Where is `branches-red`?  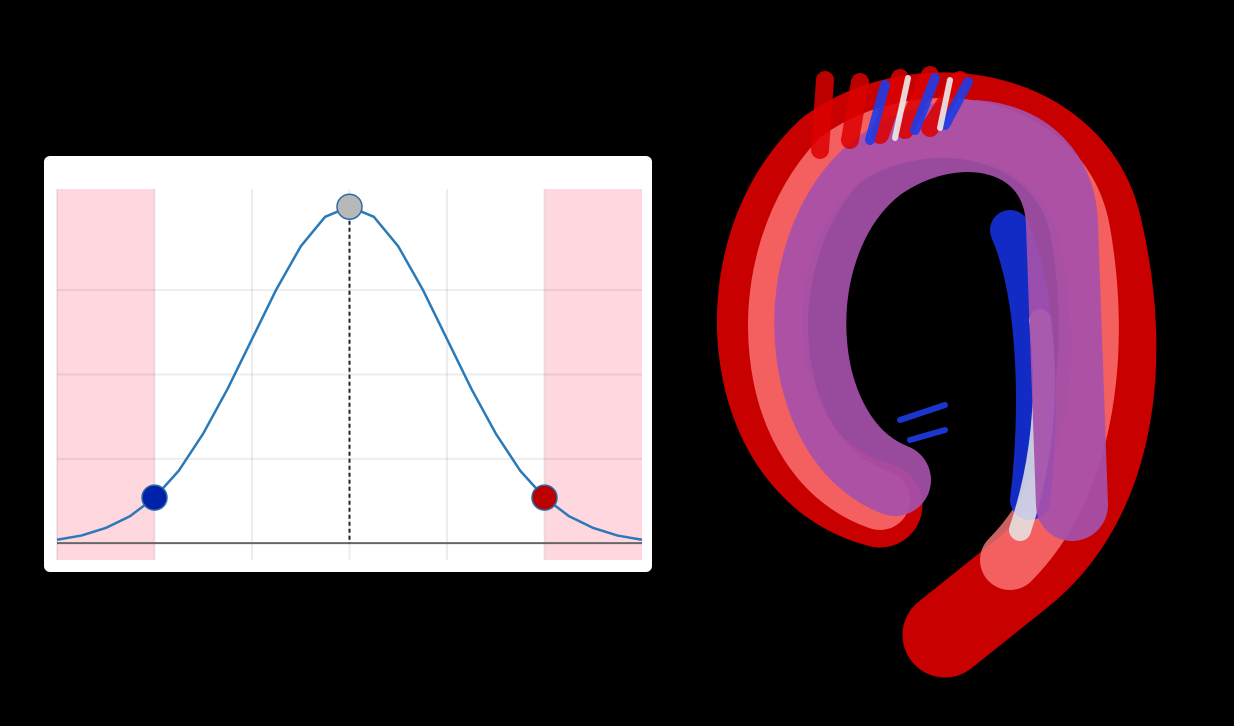 branches-red is located at coordinates (890, 112).